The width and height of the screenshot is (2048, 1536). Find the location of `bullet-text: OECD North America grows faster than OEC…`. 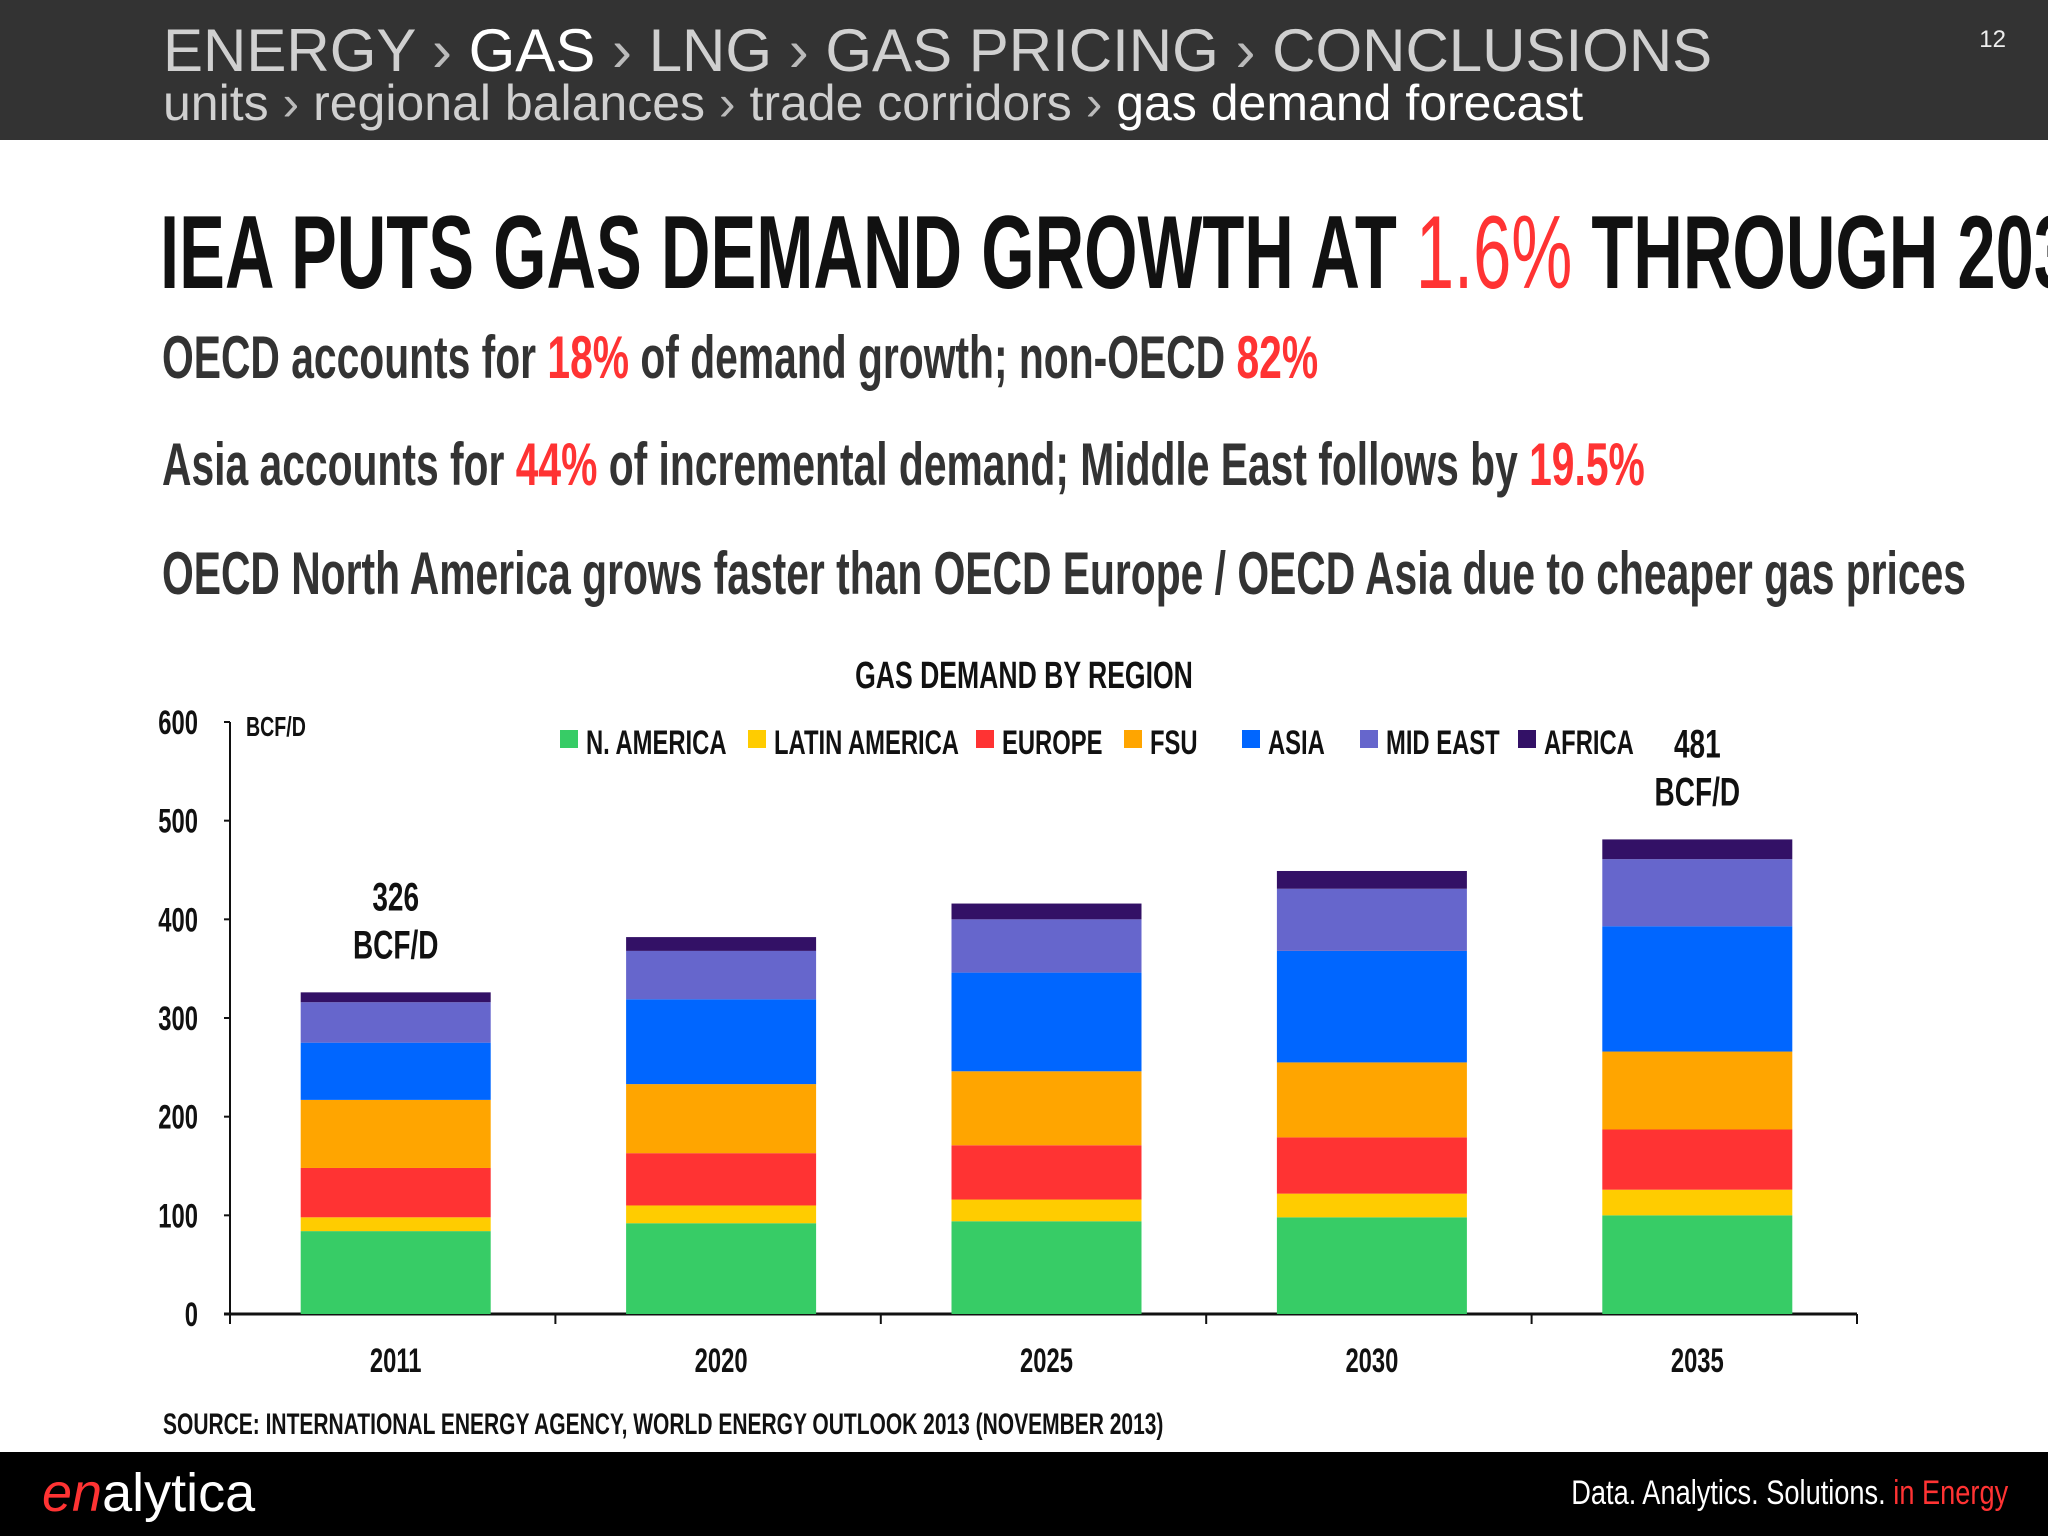

bullet-text: OECD North America grows faster than OEC… is located at coordinates (1064, 573).